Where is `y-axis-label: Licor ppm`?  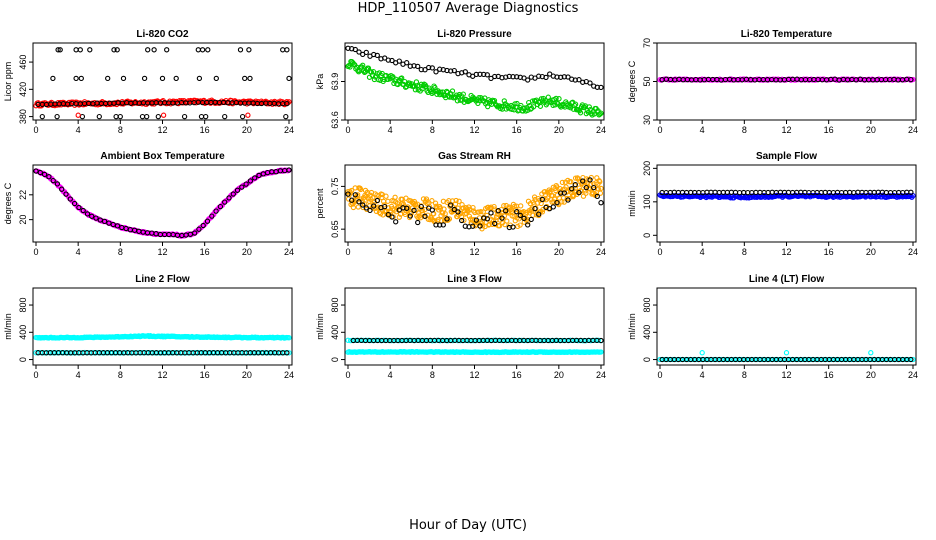 y-axis-label: Licor ppm is located at coordinates (8, 82).